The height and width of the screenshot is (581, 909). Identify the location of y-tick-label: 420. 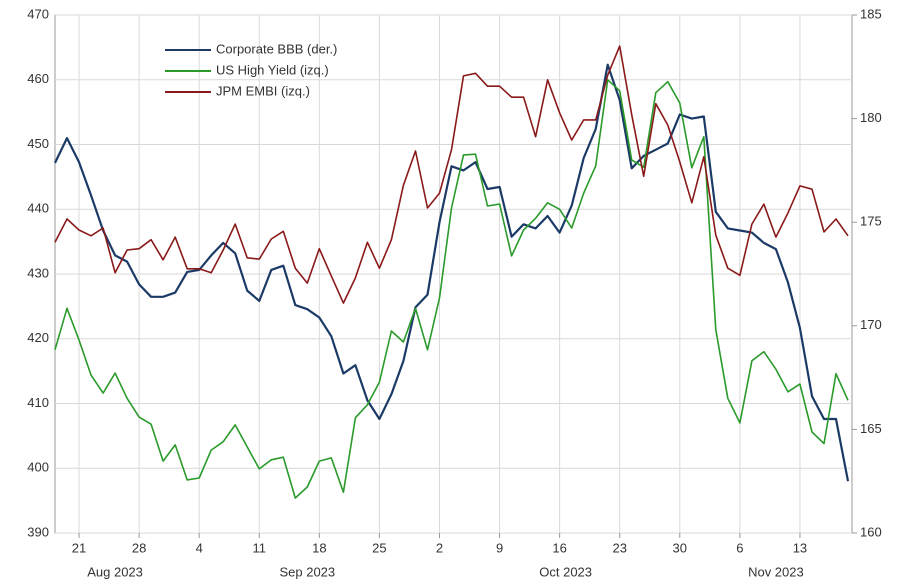
(38, 337).